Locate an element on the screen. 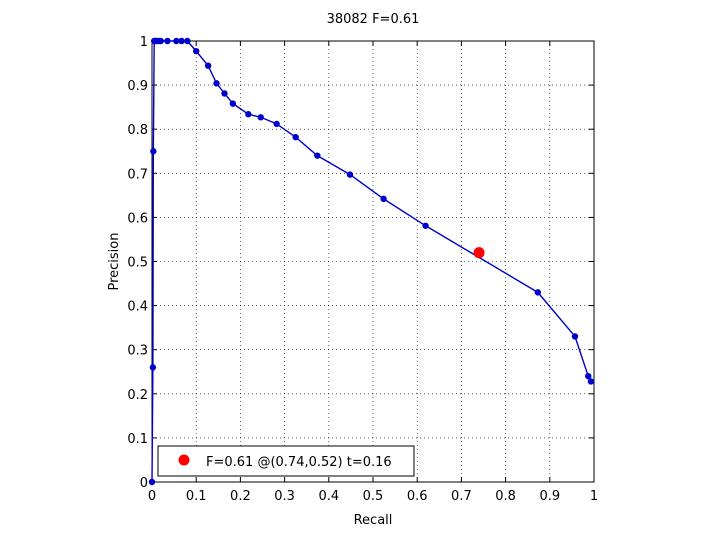 The height and width of the screenshot is (540, 720). x-tick-label: 0.8 is located at coordinates (505, 496).